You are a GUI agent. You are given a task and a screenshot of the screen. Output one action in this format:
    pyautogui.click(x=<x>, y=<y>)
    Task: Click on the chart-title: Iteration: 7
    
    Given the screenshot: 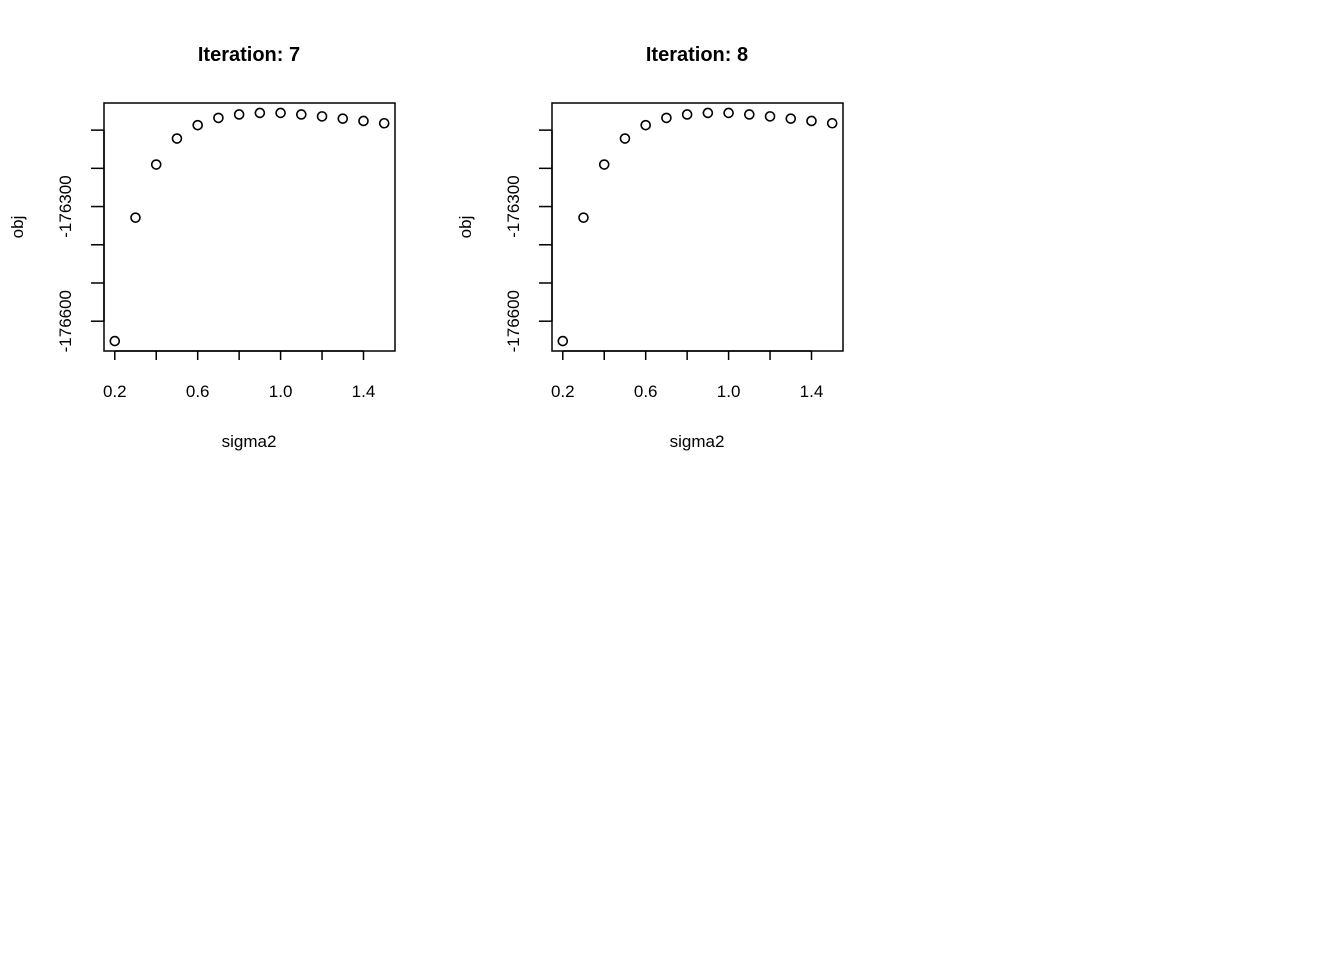 What is the action you would take?
    pyautogui.click(x=249, y=55)
    